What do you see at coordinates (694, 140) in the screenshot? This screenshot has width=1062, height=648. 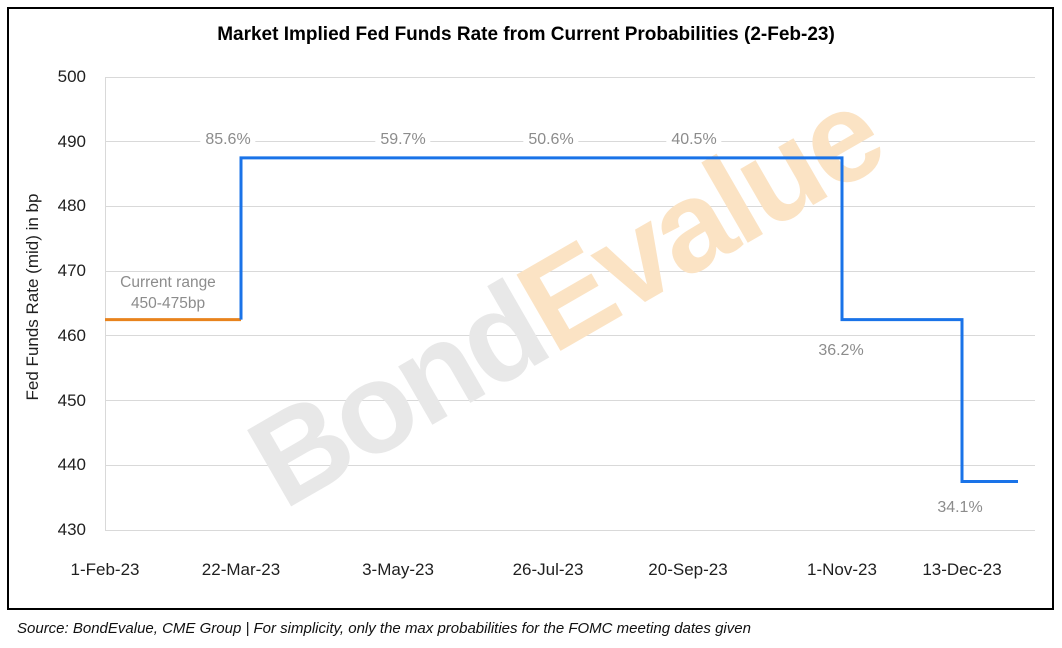 I see `probability-label-20-Sep-23: 40.5%` at bounding box center [694, 140].